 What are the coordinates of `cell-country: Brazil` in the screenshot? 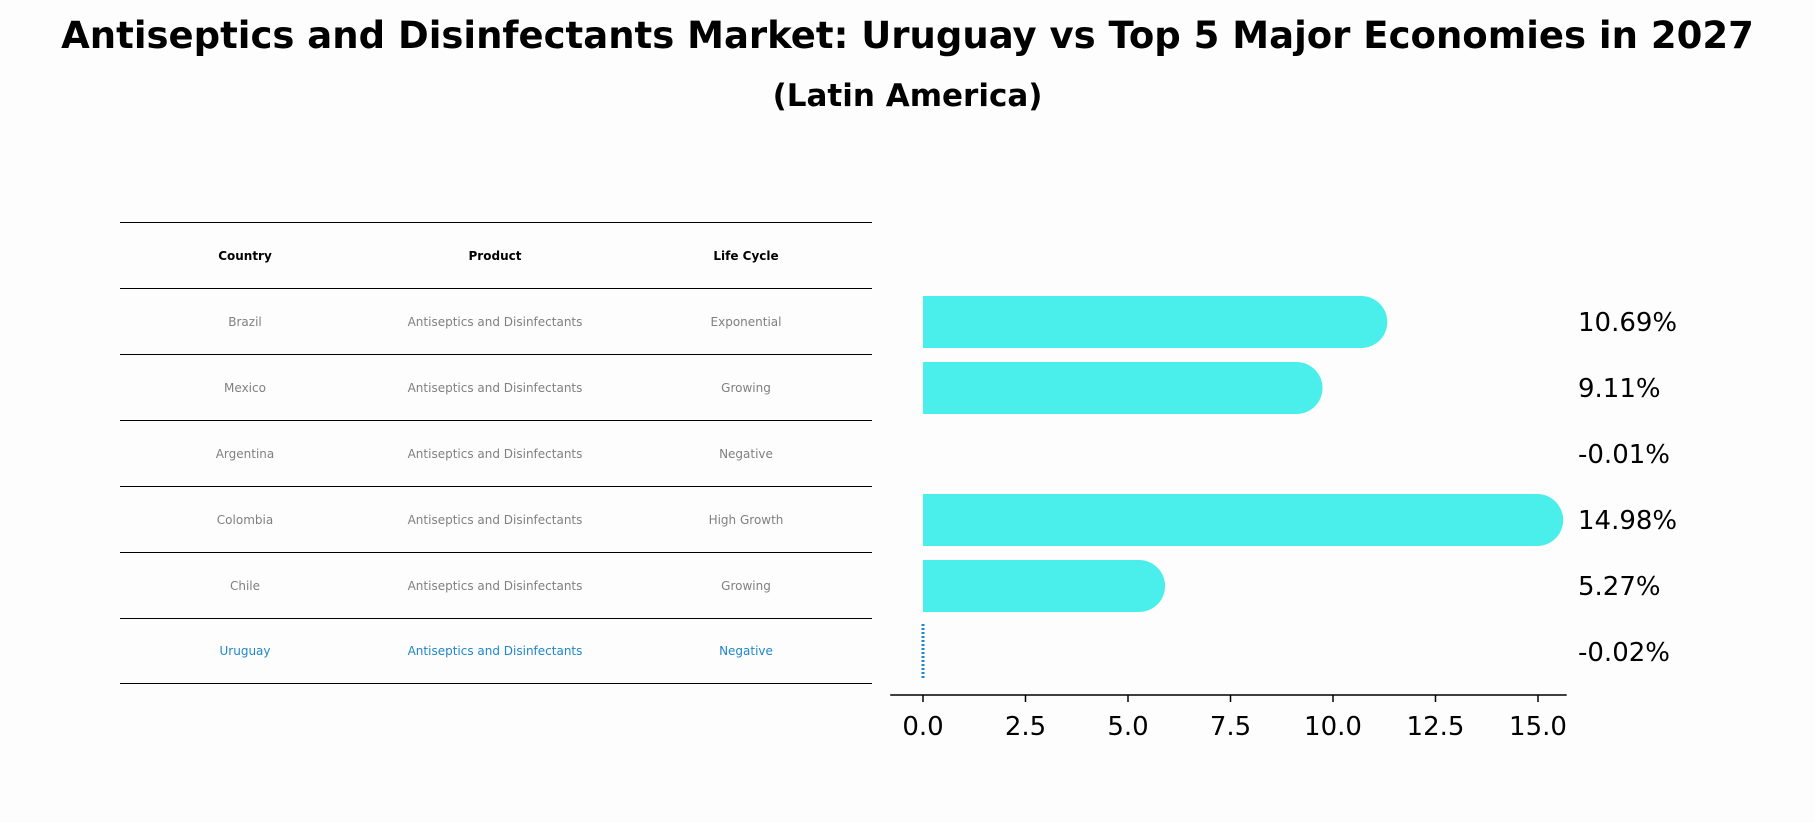 It's located at (245, 321).